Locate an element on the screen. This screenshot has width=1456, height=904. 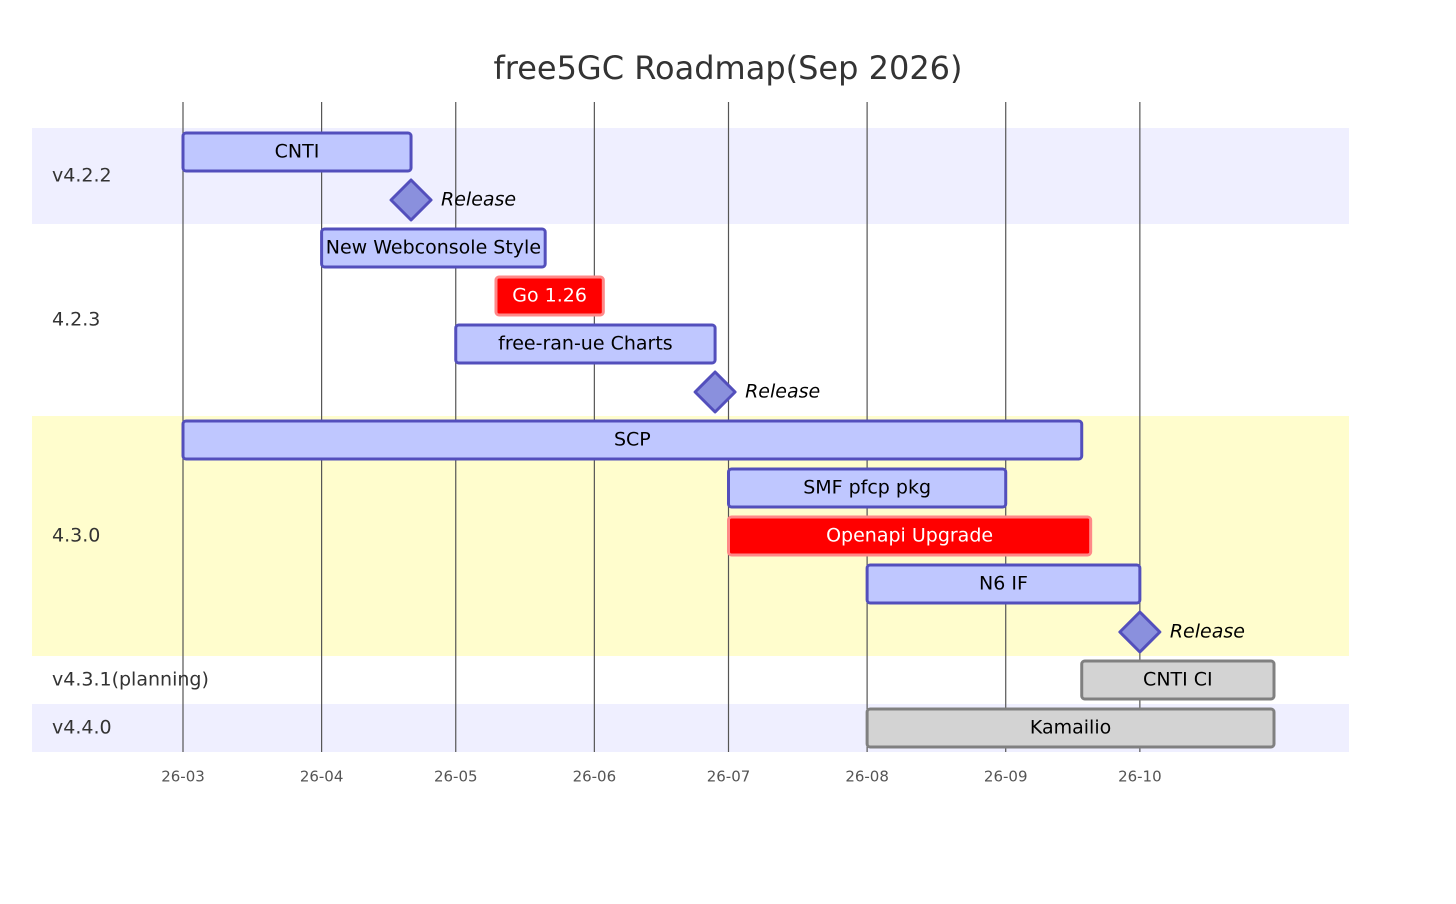
task-label: SCP is located at coordinates (632, 440).